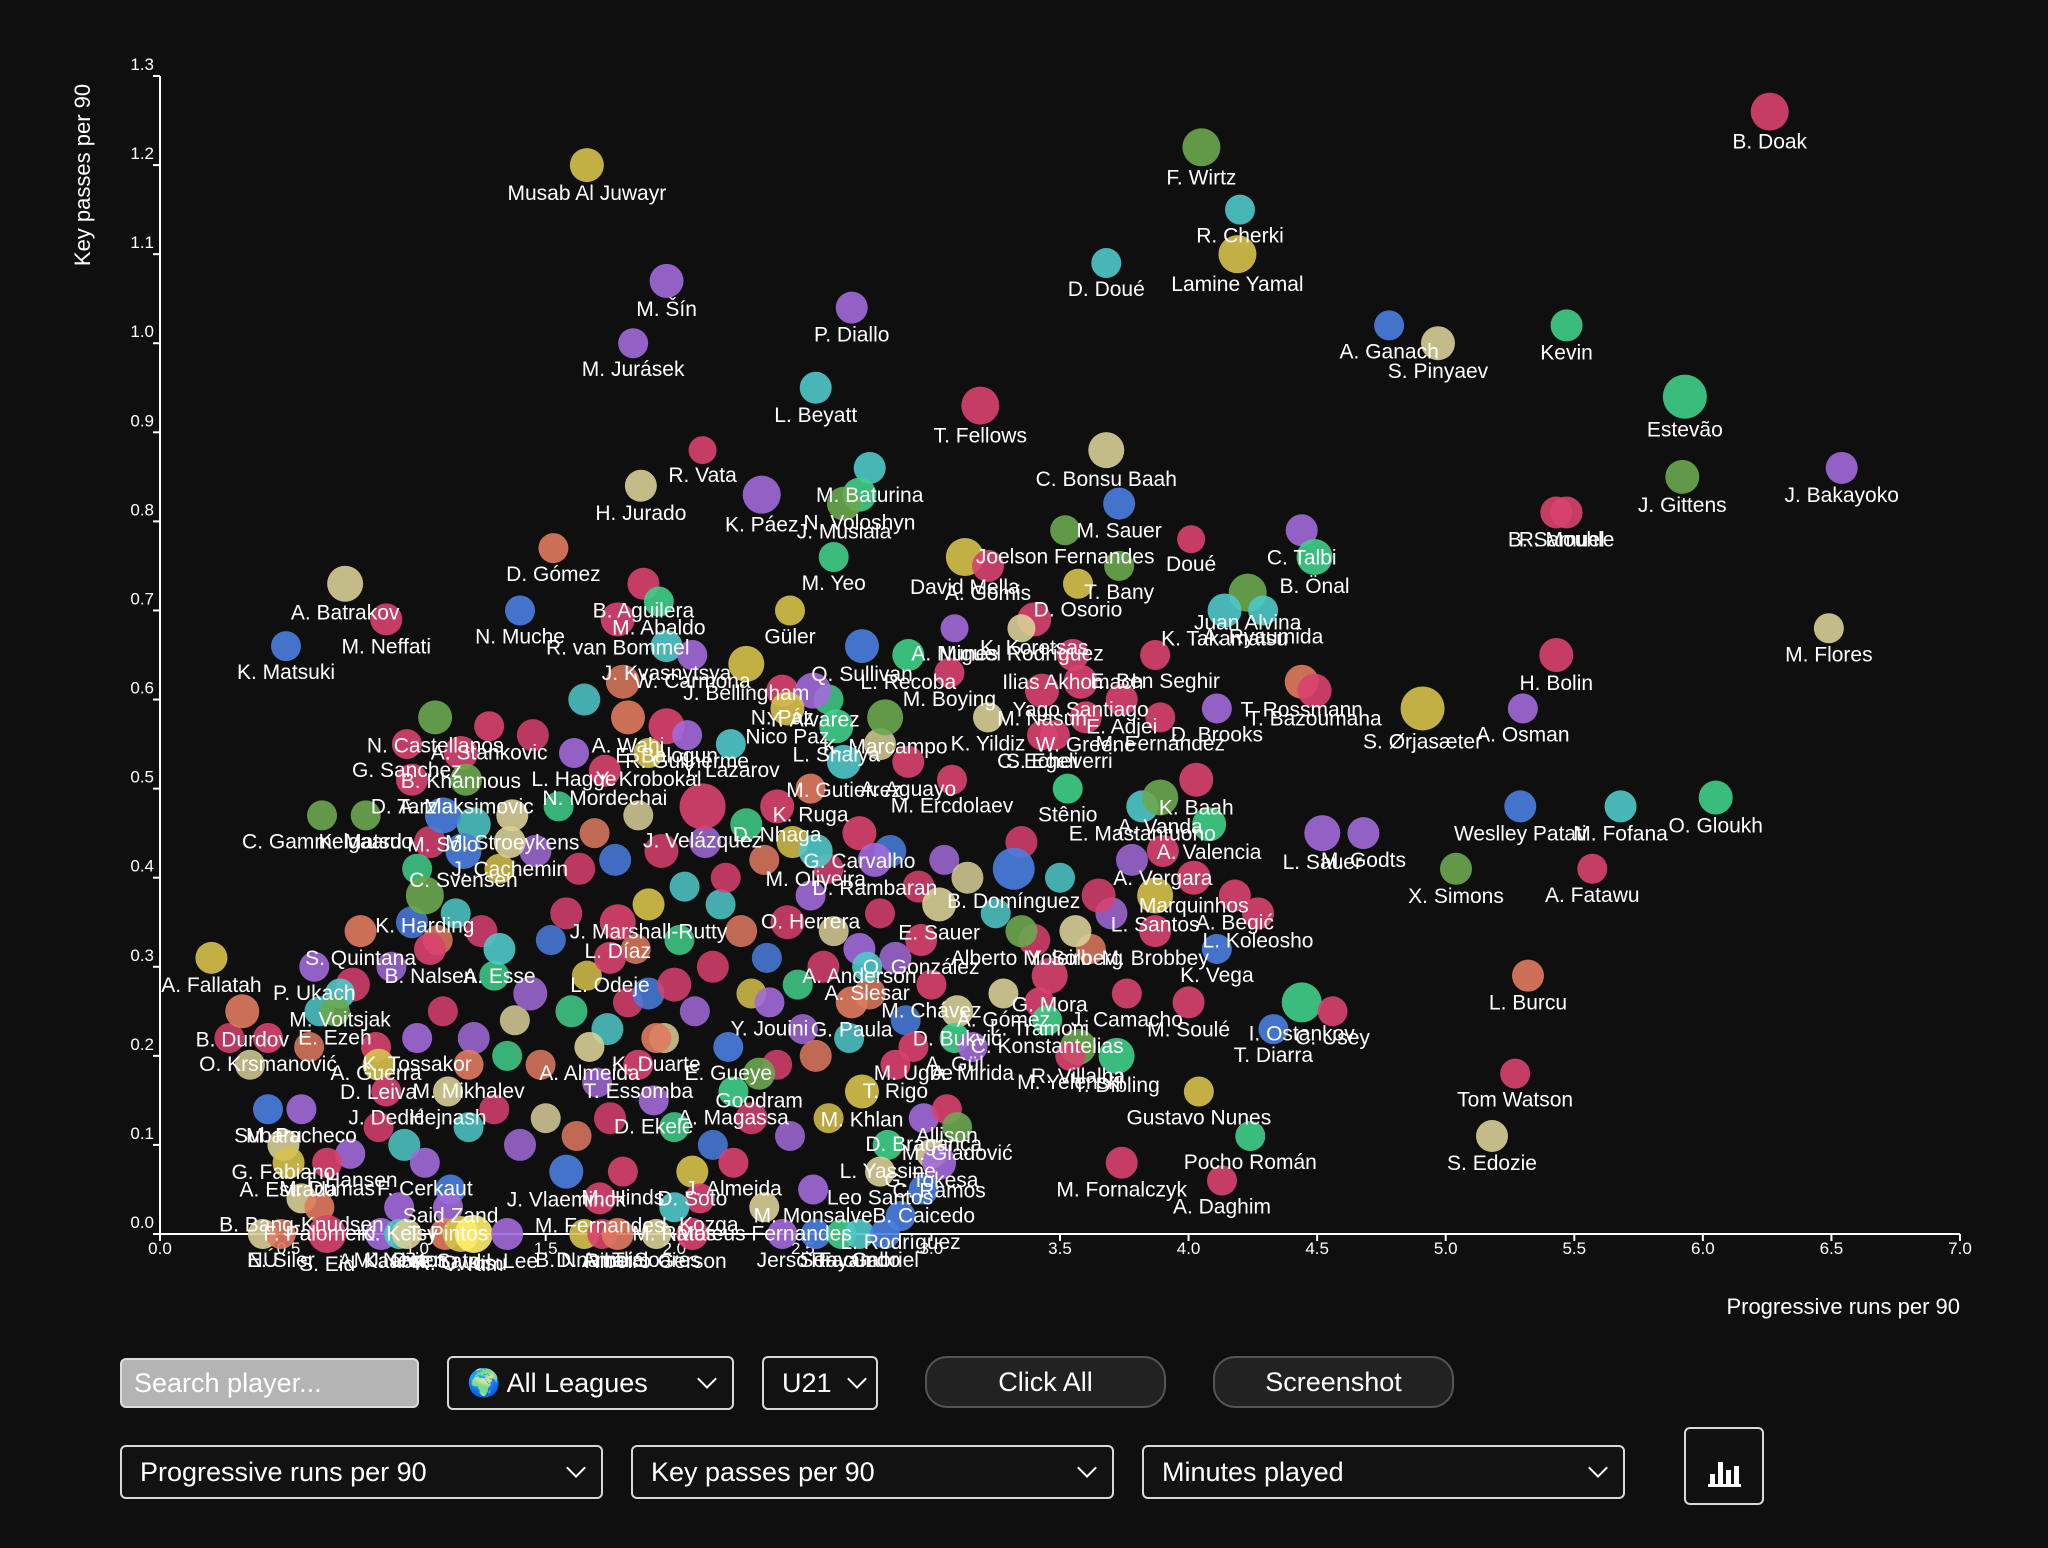 Image resolution: width=2048 pixels, height=1548 pixels. What do you see at coordinates (361, 1472) in the screenshot?
I see `x-metric-select: Progressive runs per 90` at bounding box center [361, 1472].